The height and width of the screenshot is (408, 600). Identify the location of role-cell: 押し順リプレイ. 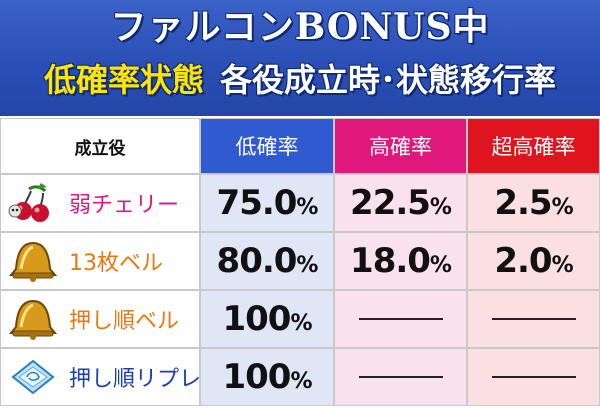
(111, 377).